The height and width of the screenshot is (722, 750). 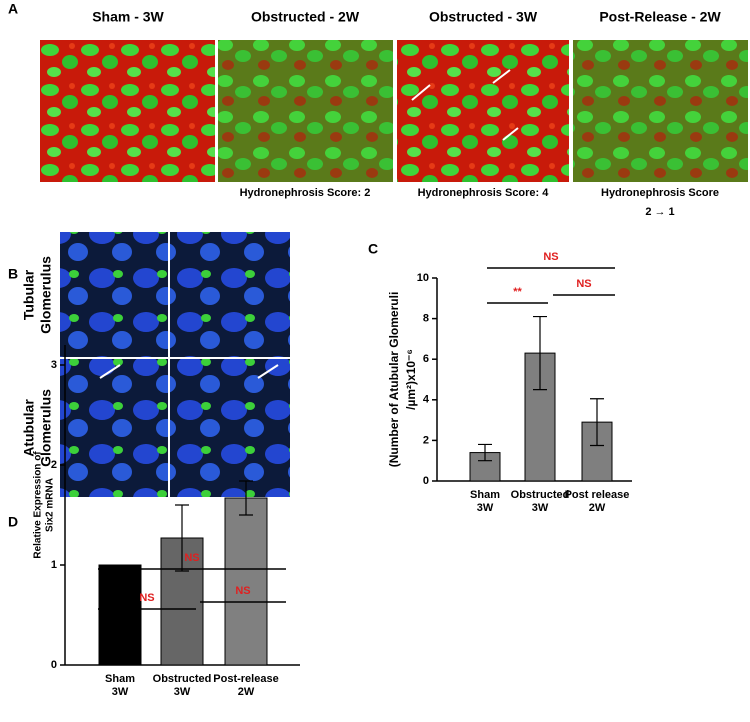 I want to click on y-axis-label: /µm²)x10⁻⁶, so click(x=411, y=379).